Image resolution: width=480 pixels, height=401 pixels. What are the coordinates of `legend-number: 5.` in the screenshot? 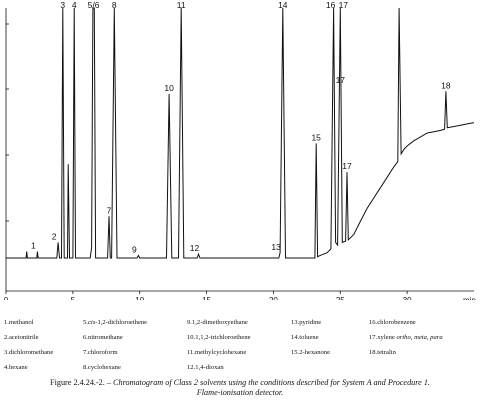 It's located at (85, 322).